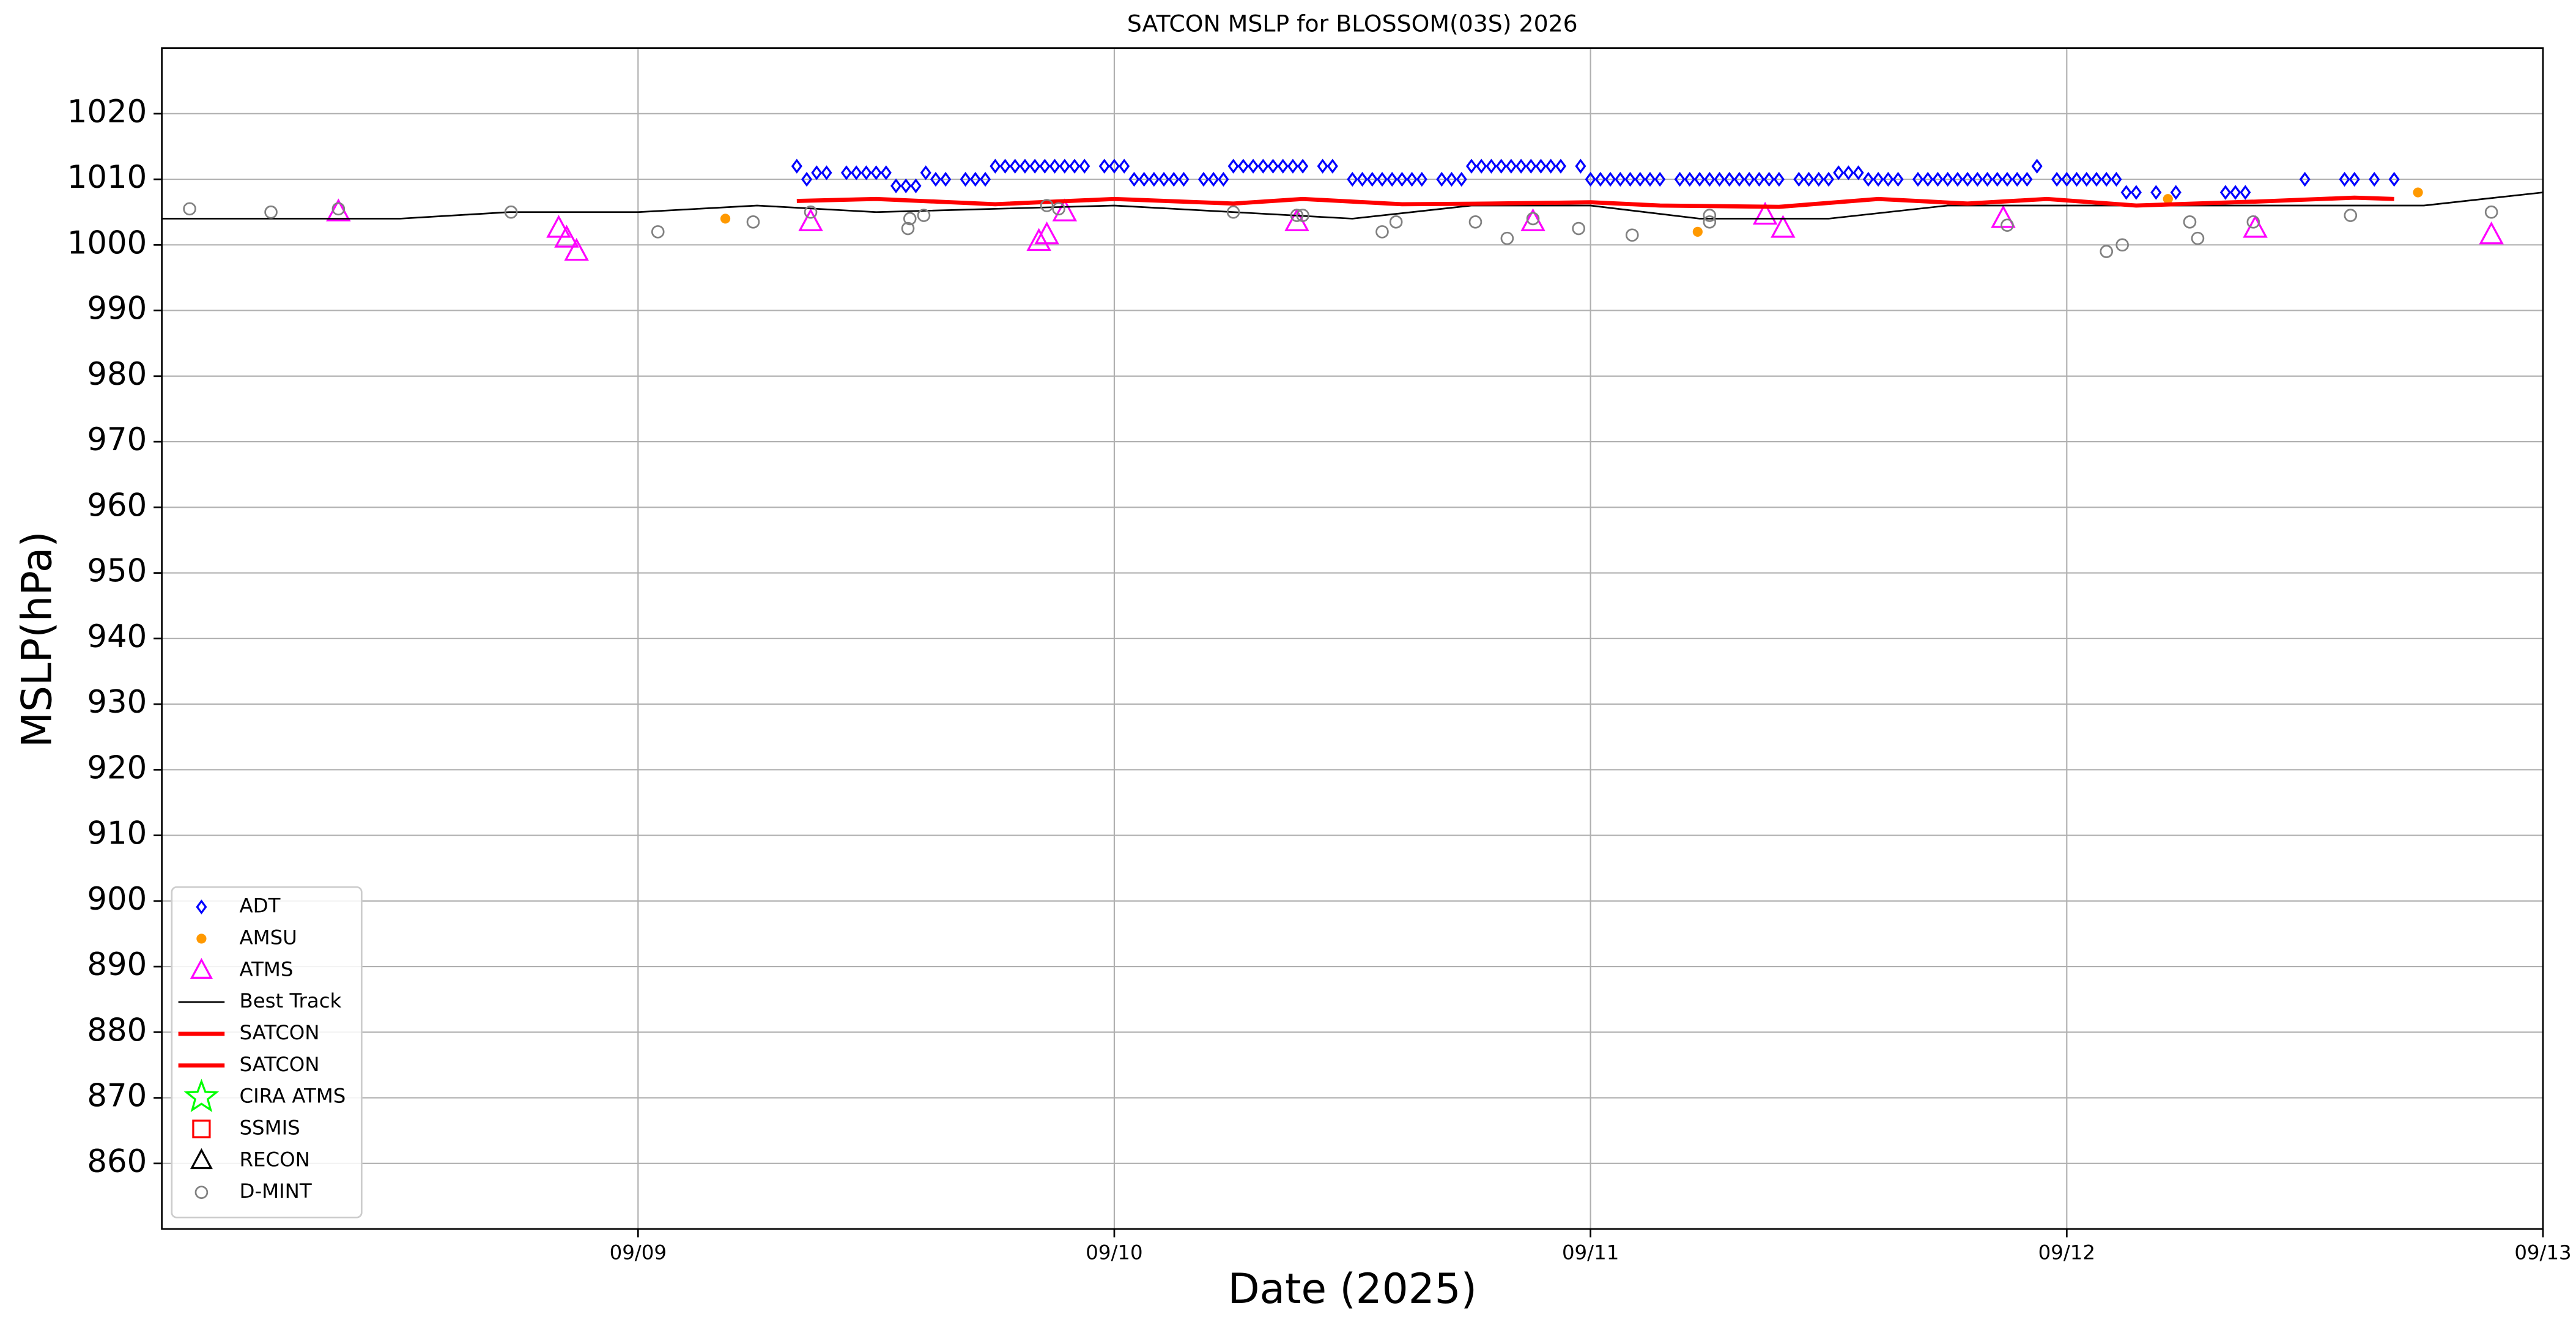 The image size is (2576, 1325). What do you see at coordinates (1352, 1288) in the screenshot?
I see `x-axis-label: Date (2025)` at bounding box center [1352, 1288].